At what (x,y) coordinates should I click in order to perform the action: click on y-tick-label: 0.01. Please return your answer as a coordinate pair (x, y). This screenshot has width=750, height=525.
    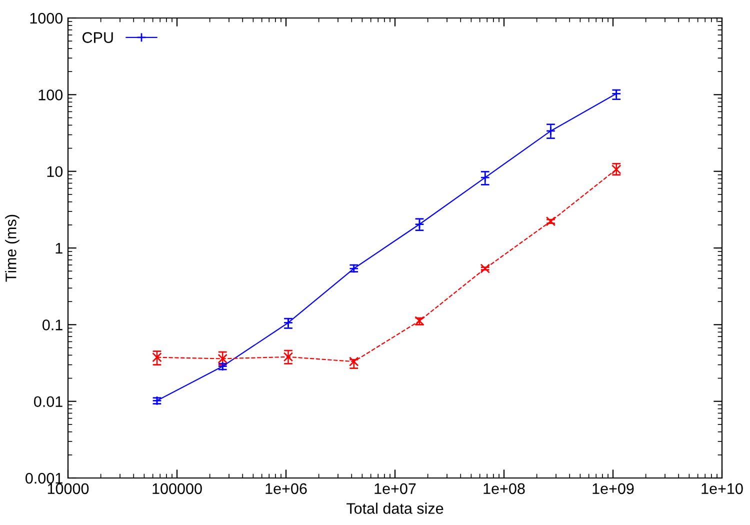
    Looking at the image, I should click on (48, 402).